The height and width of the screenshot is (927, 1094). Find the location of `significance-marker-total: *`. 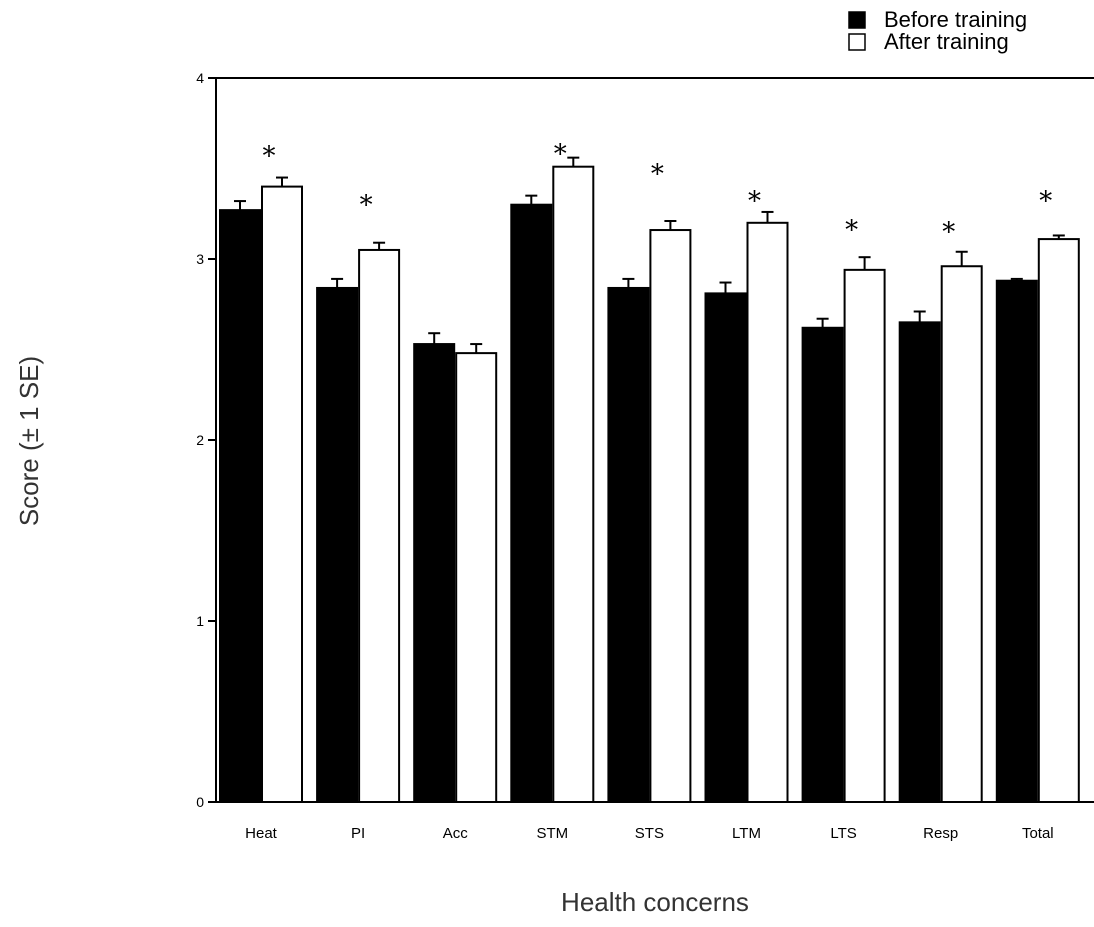

significance-marker-total: * is located at coordinates (1045, 202).